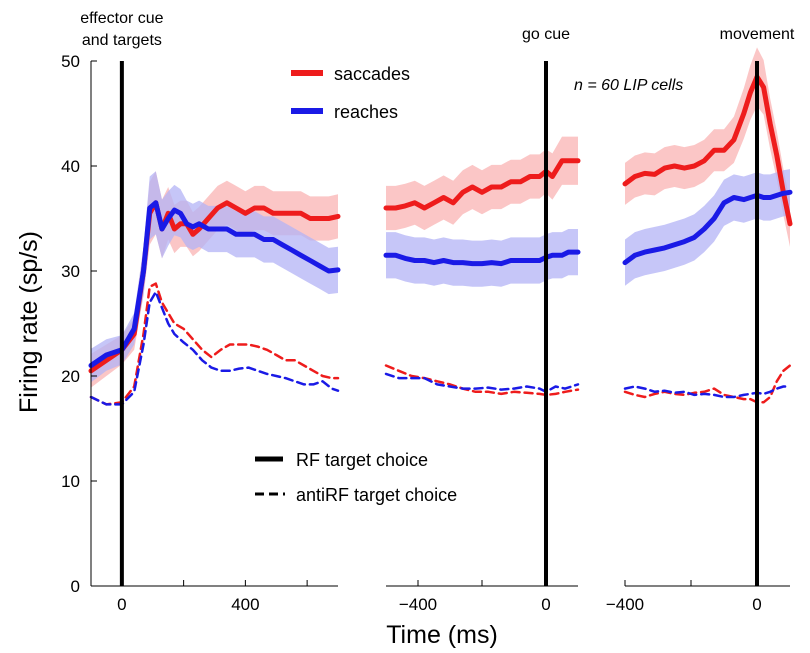 The height and width of the screenshot is (653, 810). I want to click on y-tick-label: 40, so click(70, 166).